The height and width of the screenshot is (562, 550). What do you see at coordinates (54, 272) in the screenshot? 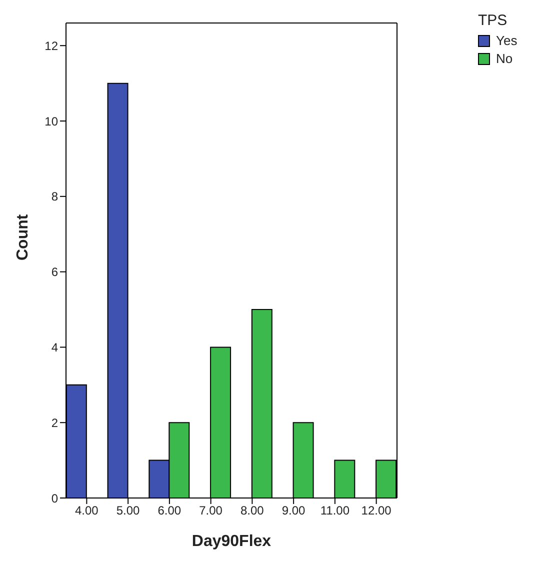
I see `y-tick-label: 6` at bounding box center [54, 272].